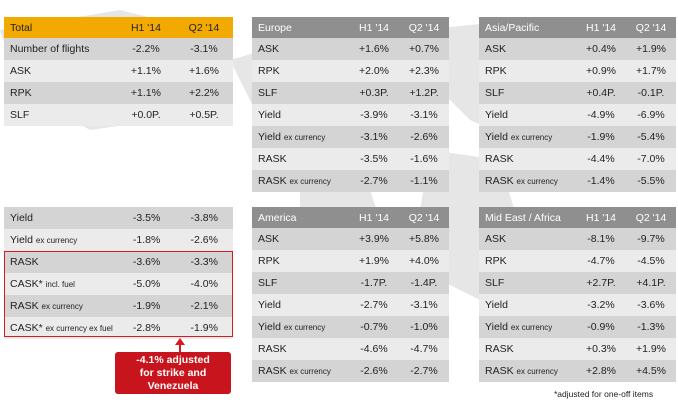  Describe the element at coordinates (601, 261) in the screenshot. I see `row-h1: -4.7%` at that location.